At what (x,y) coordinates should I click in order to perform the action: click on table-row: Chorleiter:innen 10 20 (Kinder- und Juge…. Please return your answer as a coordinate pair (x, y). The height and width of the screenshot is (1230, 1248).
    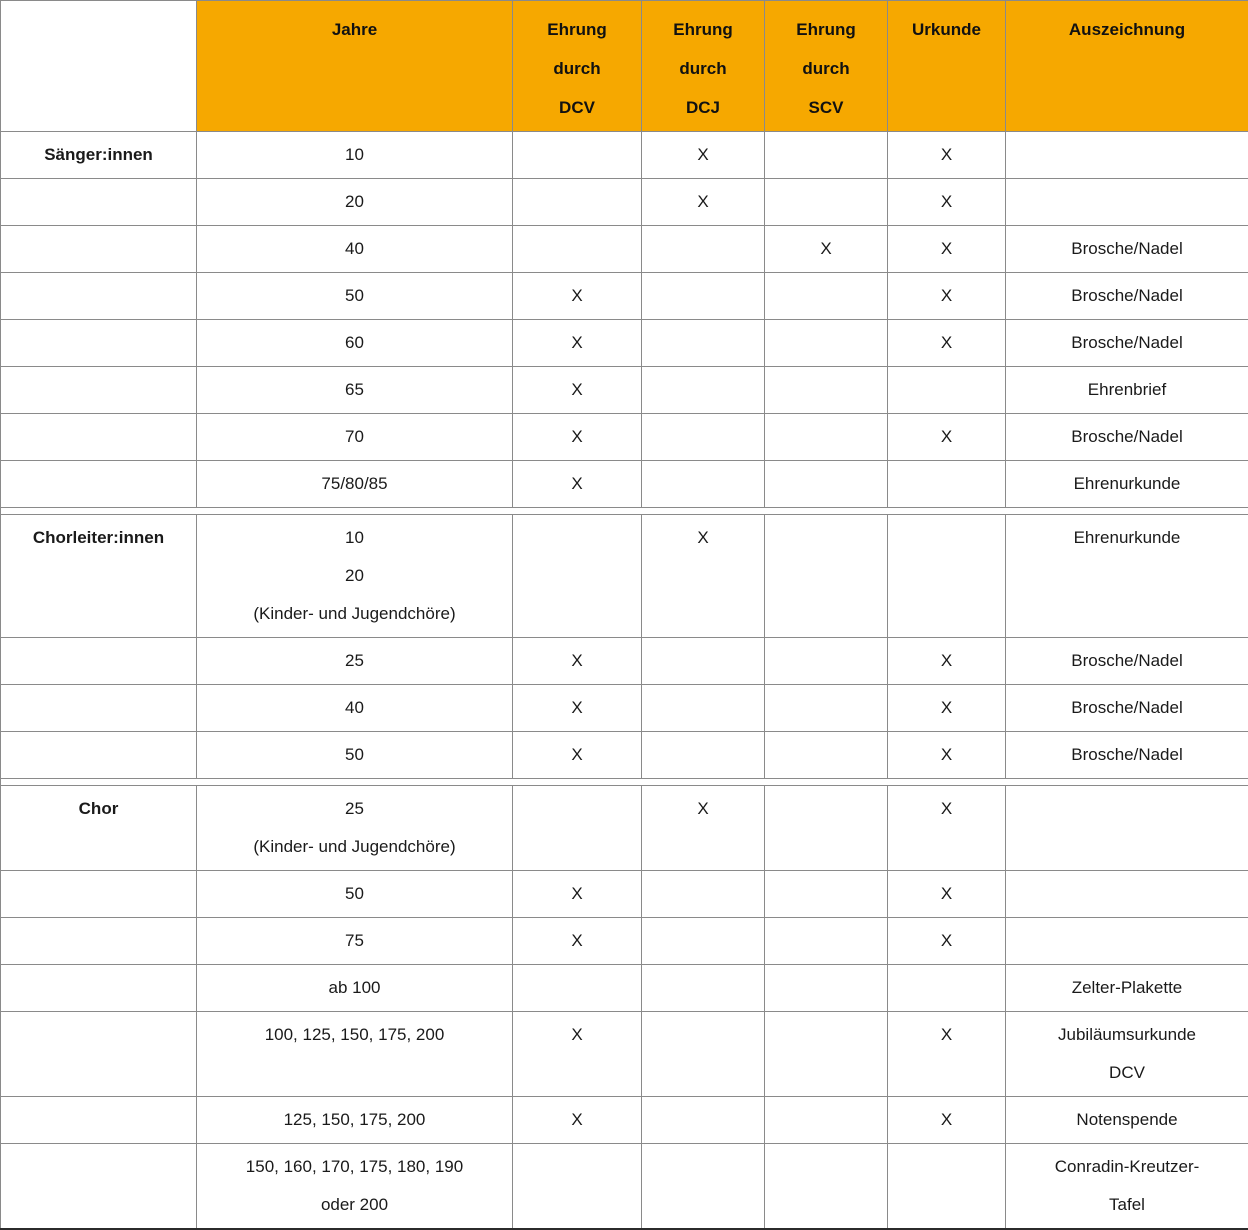
    Looking at the image, I should click on (624, 576).